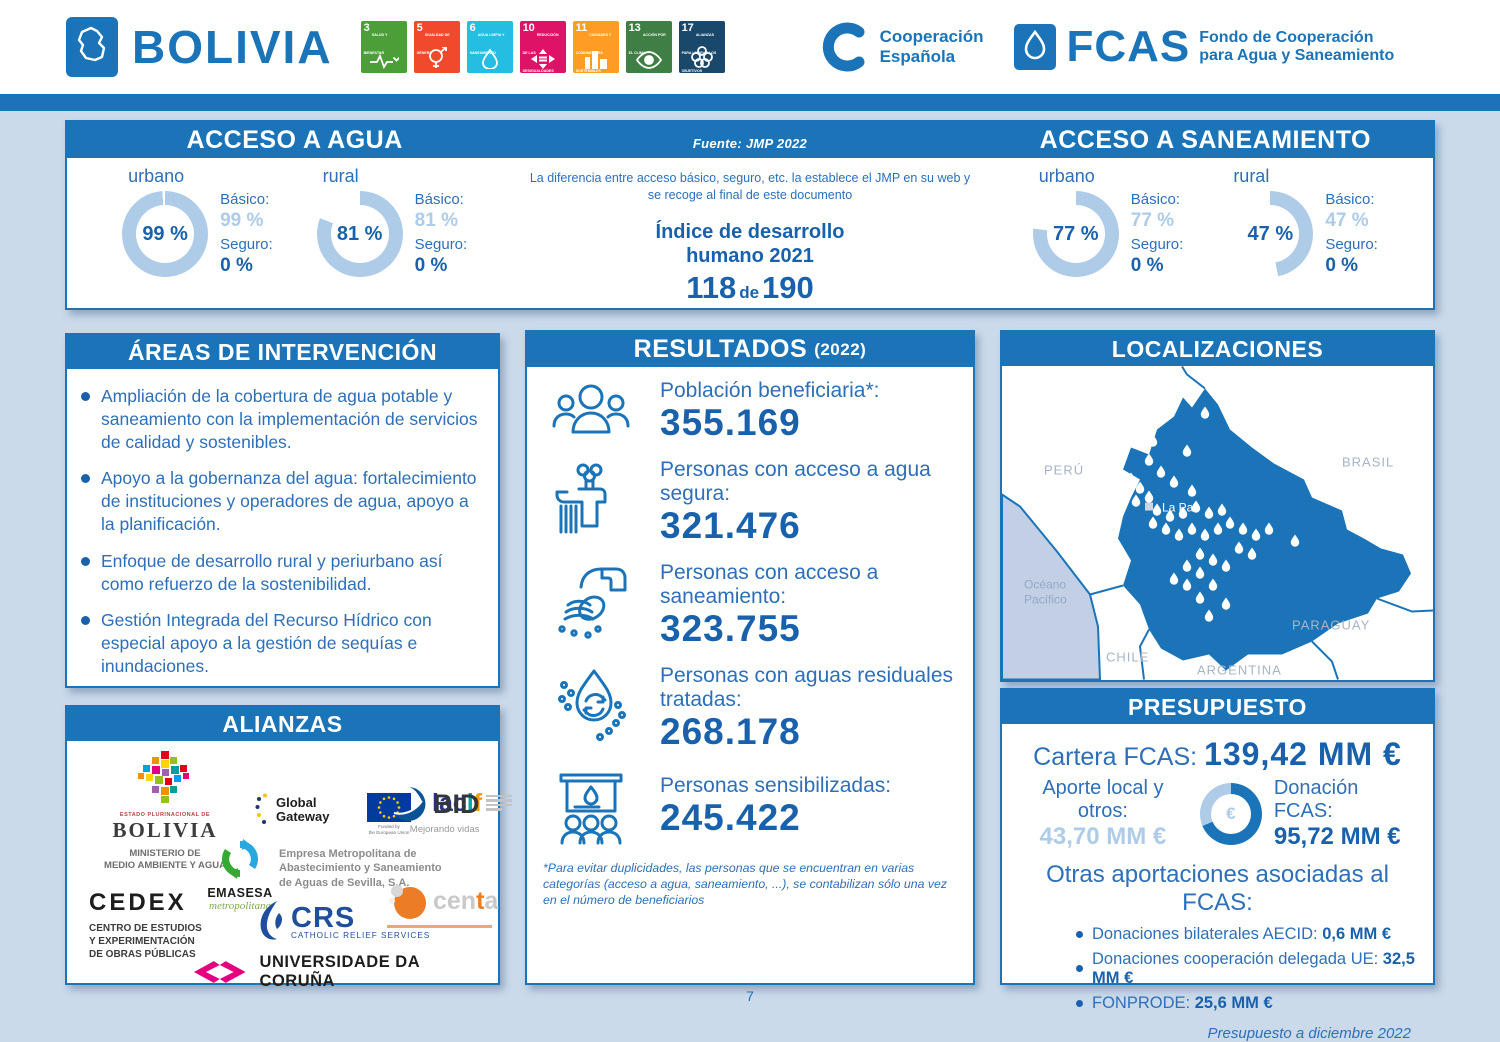 This screenshot has width=1500, height=1042. Describe the element at coordinates (1152, 220) in the screenshot. I see `basic-value: 77 %` at that location.